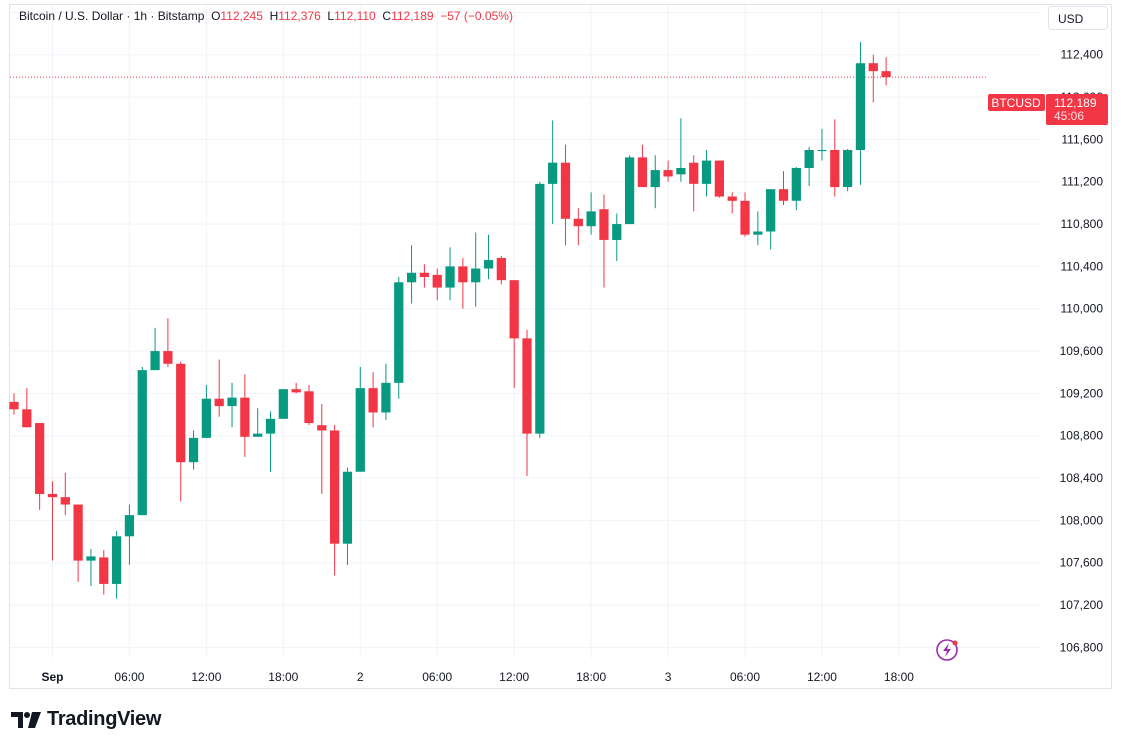 Image resolution: width=1123 pixels, height=750 pixels. What do you see at coordinates (86, 719) in the screenshot?
I see `tradingview-logo: TradingView` at bounding box center [86, 719].